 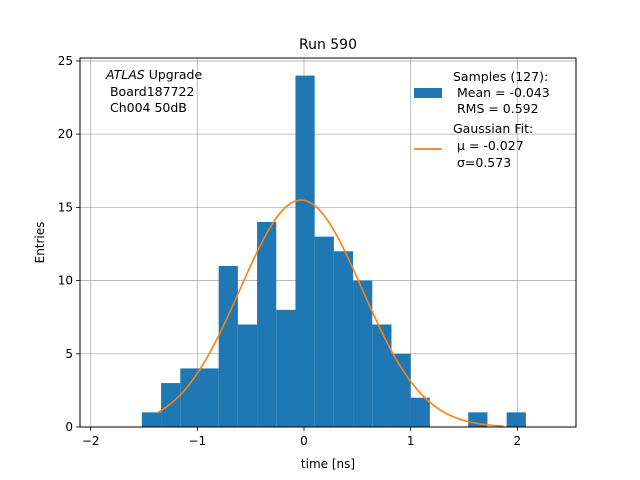 What do you see at coordinates (488, 145) in the screenshot?
I see `legend-text: μ = -0.027` at bounding box center [488, 145].